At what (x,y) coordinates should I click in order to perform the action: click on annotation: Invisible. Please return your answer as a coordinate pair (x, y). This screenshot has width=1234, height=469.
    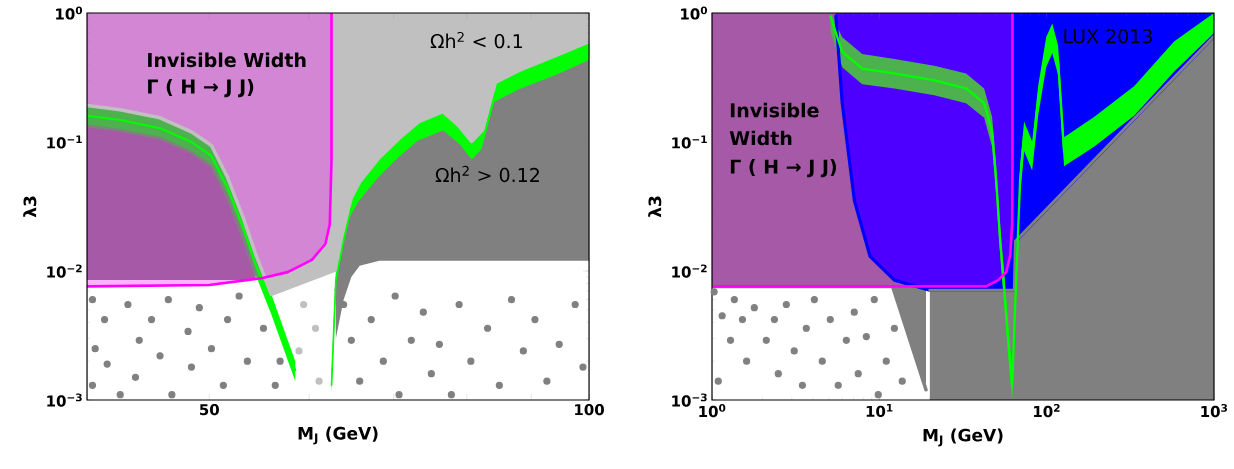
    Looking at the image, I should click on (774, 110).